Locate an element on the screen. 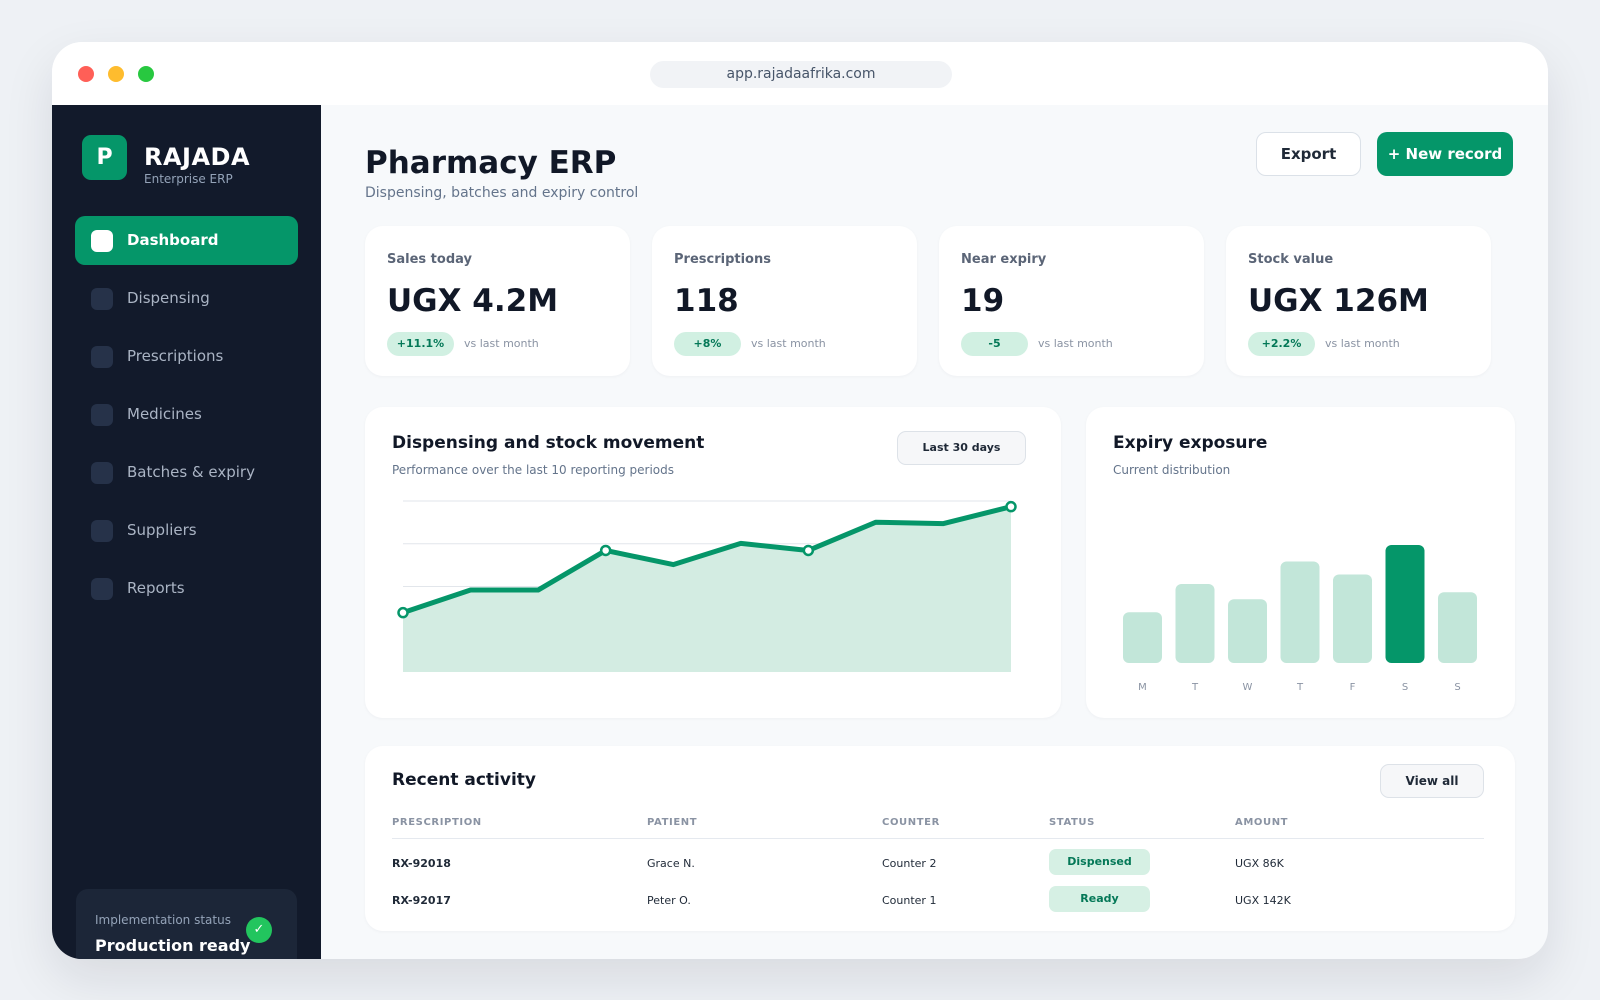 Image resolution: width=1600 pixels, height=1000 pixels. kpi-label: Sales today is located at coordinates (429, 259).